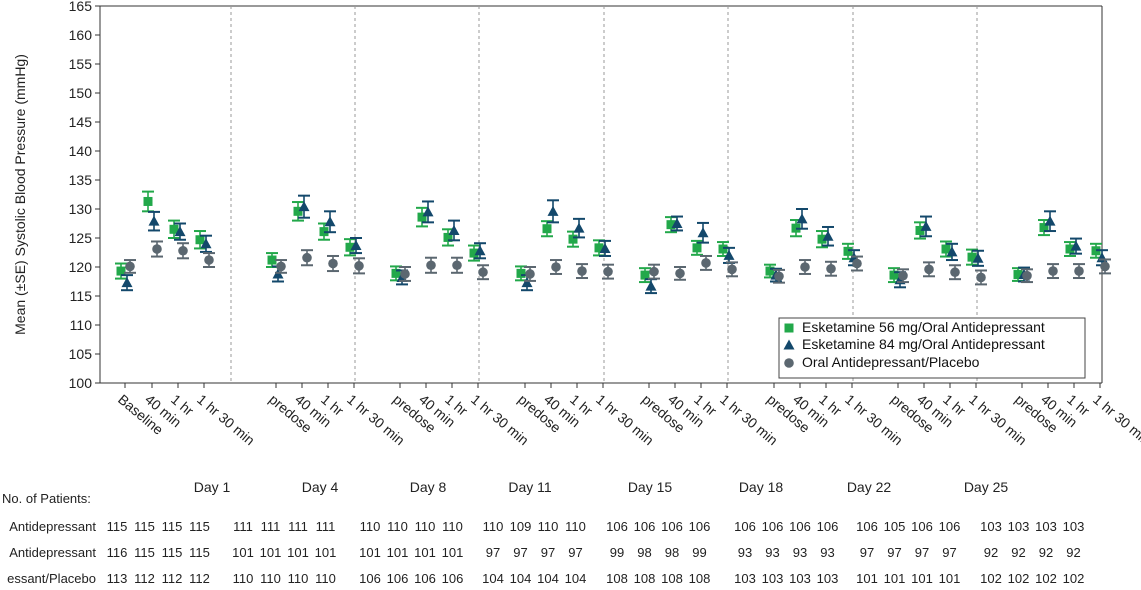 The image size is (1141, 590). I want to click on day-label: Day 4, so click(320, 487).